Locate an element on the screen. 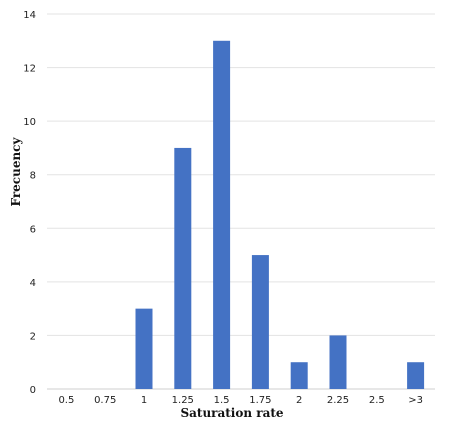  x-tick-label: 2 is located at coordinates (299, 400).